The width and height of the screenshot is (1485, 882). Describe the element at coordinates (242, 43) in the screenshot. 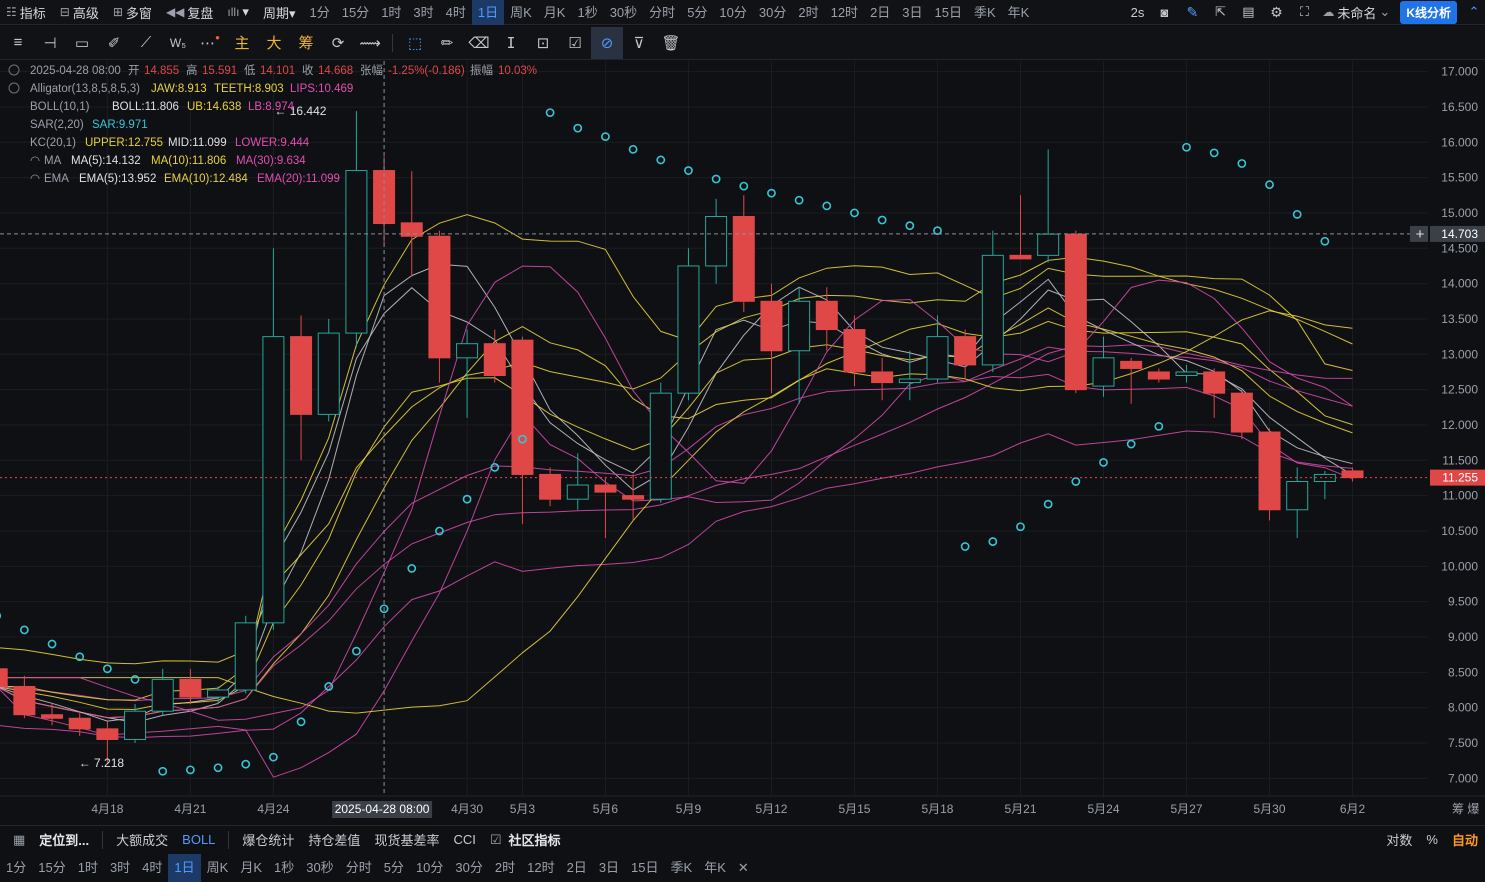

I see `main-chart-tool: 主` at that location.